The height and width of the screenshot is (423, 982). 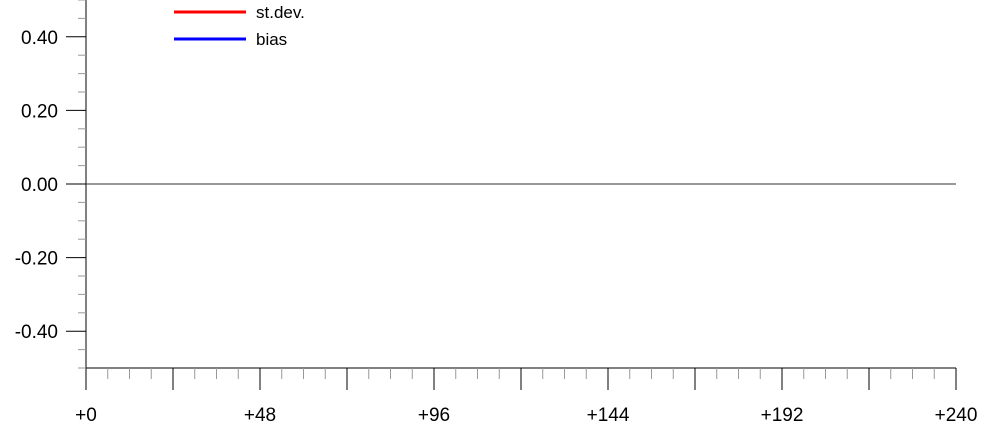 What do you see at coordinates (260, 414) in the screenshot?
I see `x-tick-label: +48` at bounding box center [260, 414].